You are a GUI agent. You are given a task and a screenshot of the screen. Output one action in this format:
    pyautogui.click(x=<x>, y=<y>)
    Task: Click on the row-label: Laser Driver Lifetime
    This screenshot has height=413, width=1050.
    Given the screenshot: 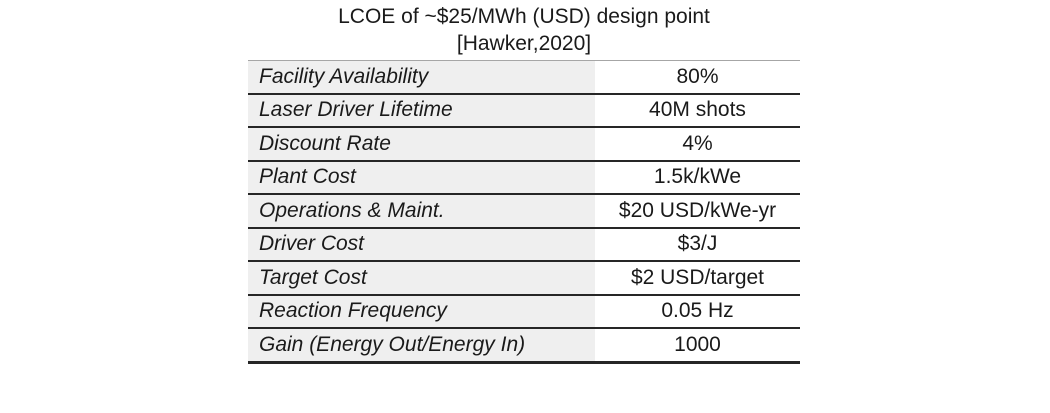 What is the action you would take?
    pyautogui.click(x=421, y=110)
    